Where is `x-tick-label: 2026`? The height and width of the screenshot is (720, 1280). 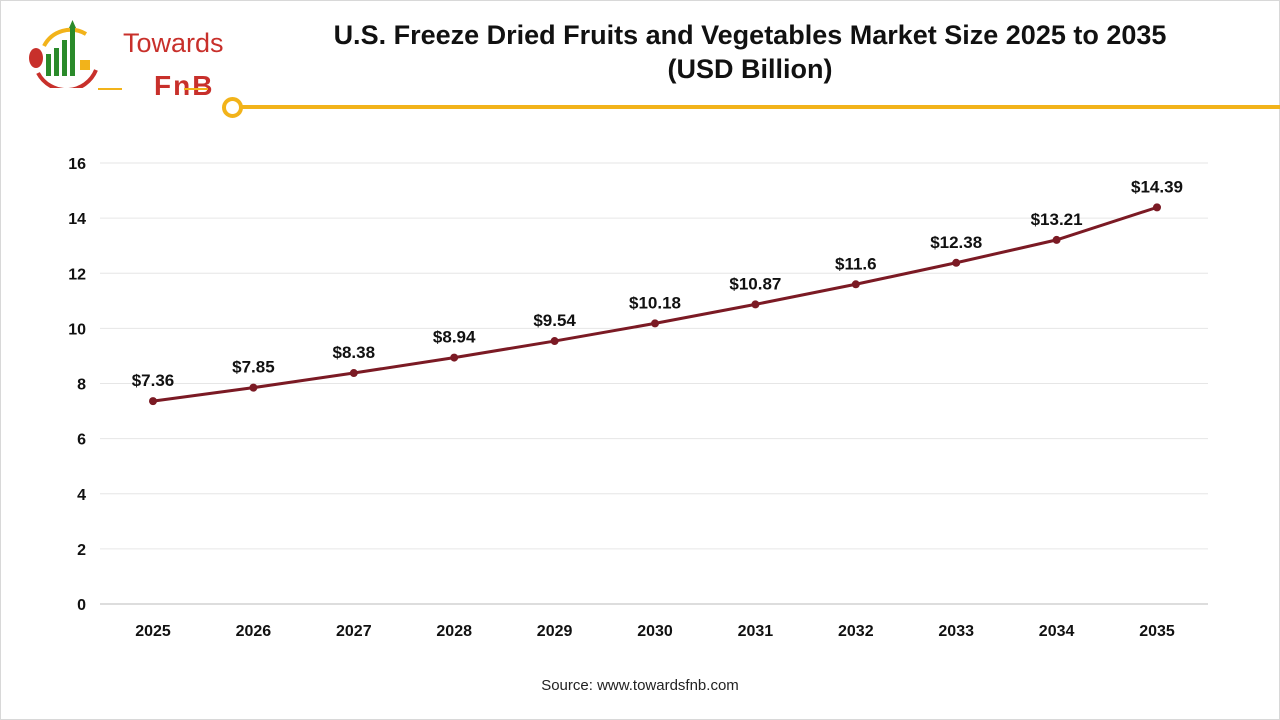
x-tick-label: 2026 is located at coordinates (254, 631).